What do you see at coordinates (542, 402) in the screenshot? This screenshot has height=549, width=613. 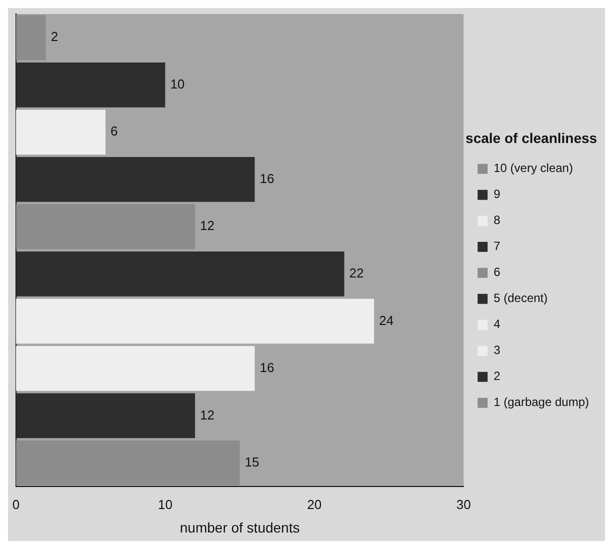 I see `legend-label: 1 (garbage dump)` at bounding box center [542, 402].